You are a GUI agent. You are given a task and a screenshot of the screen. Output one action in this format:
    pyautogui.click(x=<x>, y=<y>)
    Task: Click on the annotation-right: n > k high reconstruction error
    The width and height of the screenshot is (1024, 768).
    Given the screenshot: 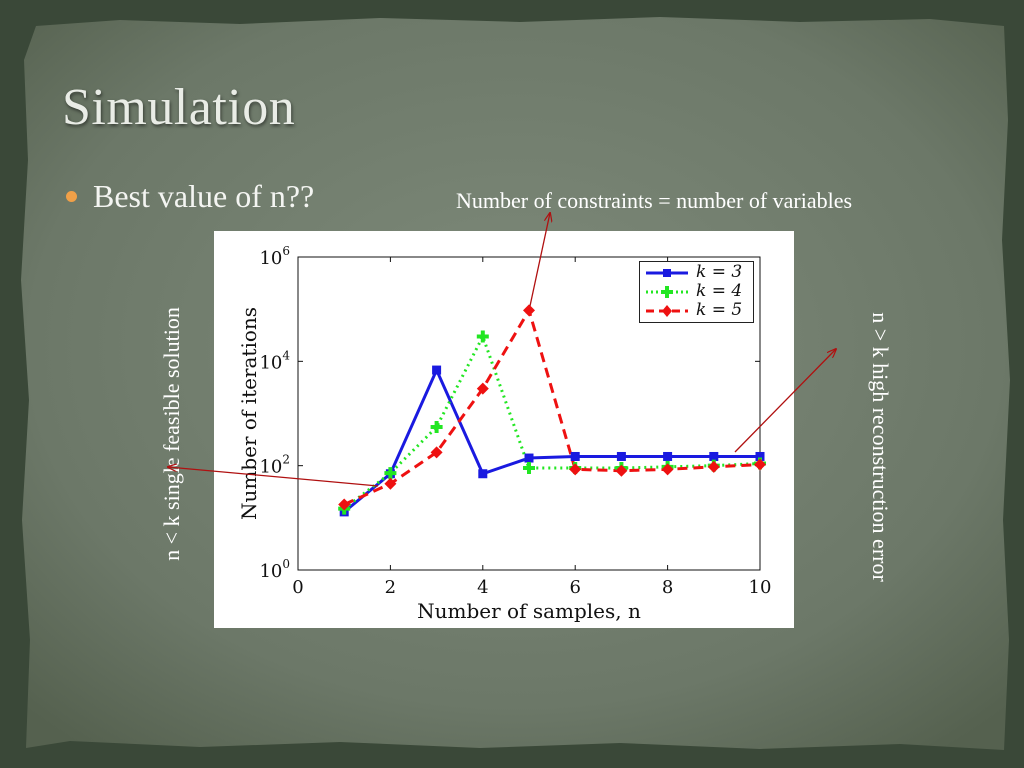 What is the action you would take?
    pyautogui.click(x=880, y=447)
    